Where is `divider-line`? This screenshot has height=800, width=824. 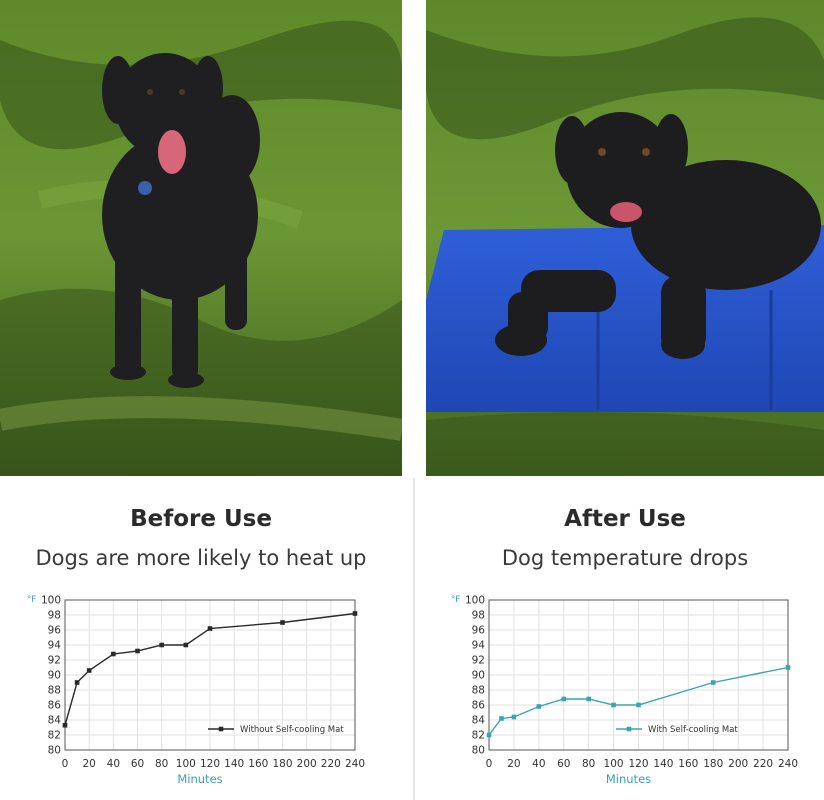 divider-line is located at coordinates (414, 639).